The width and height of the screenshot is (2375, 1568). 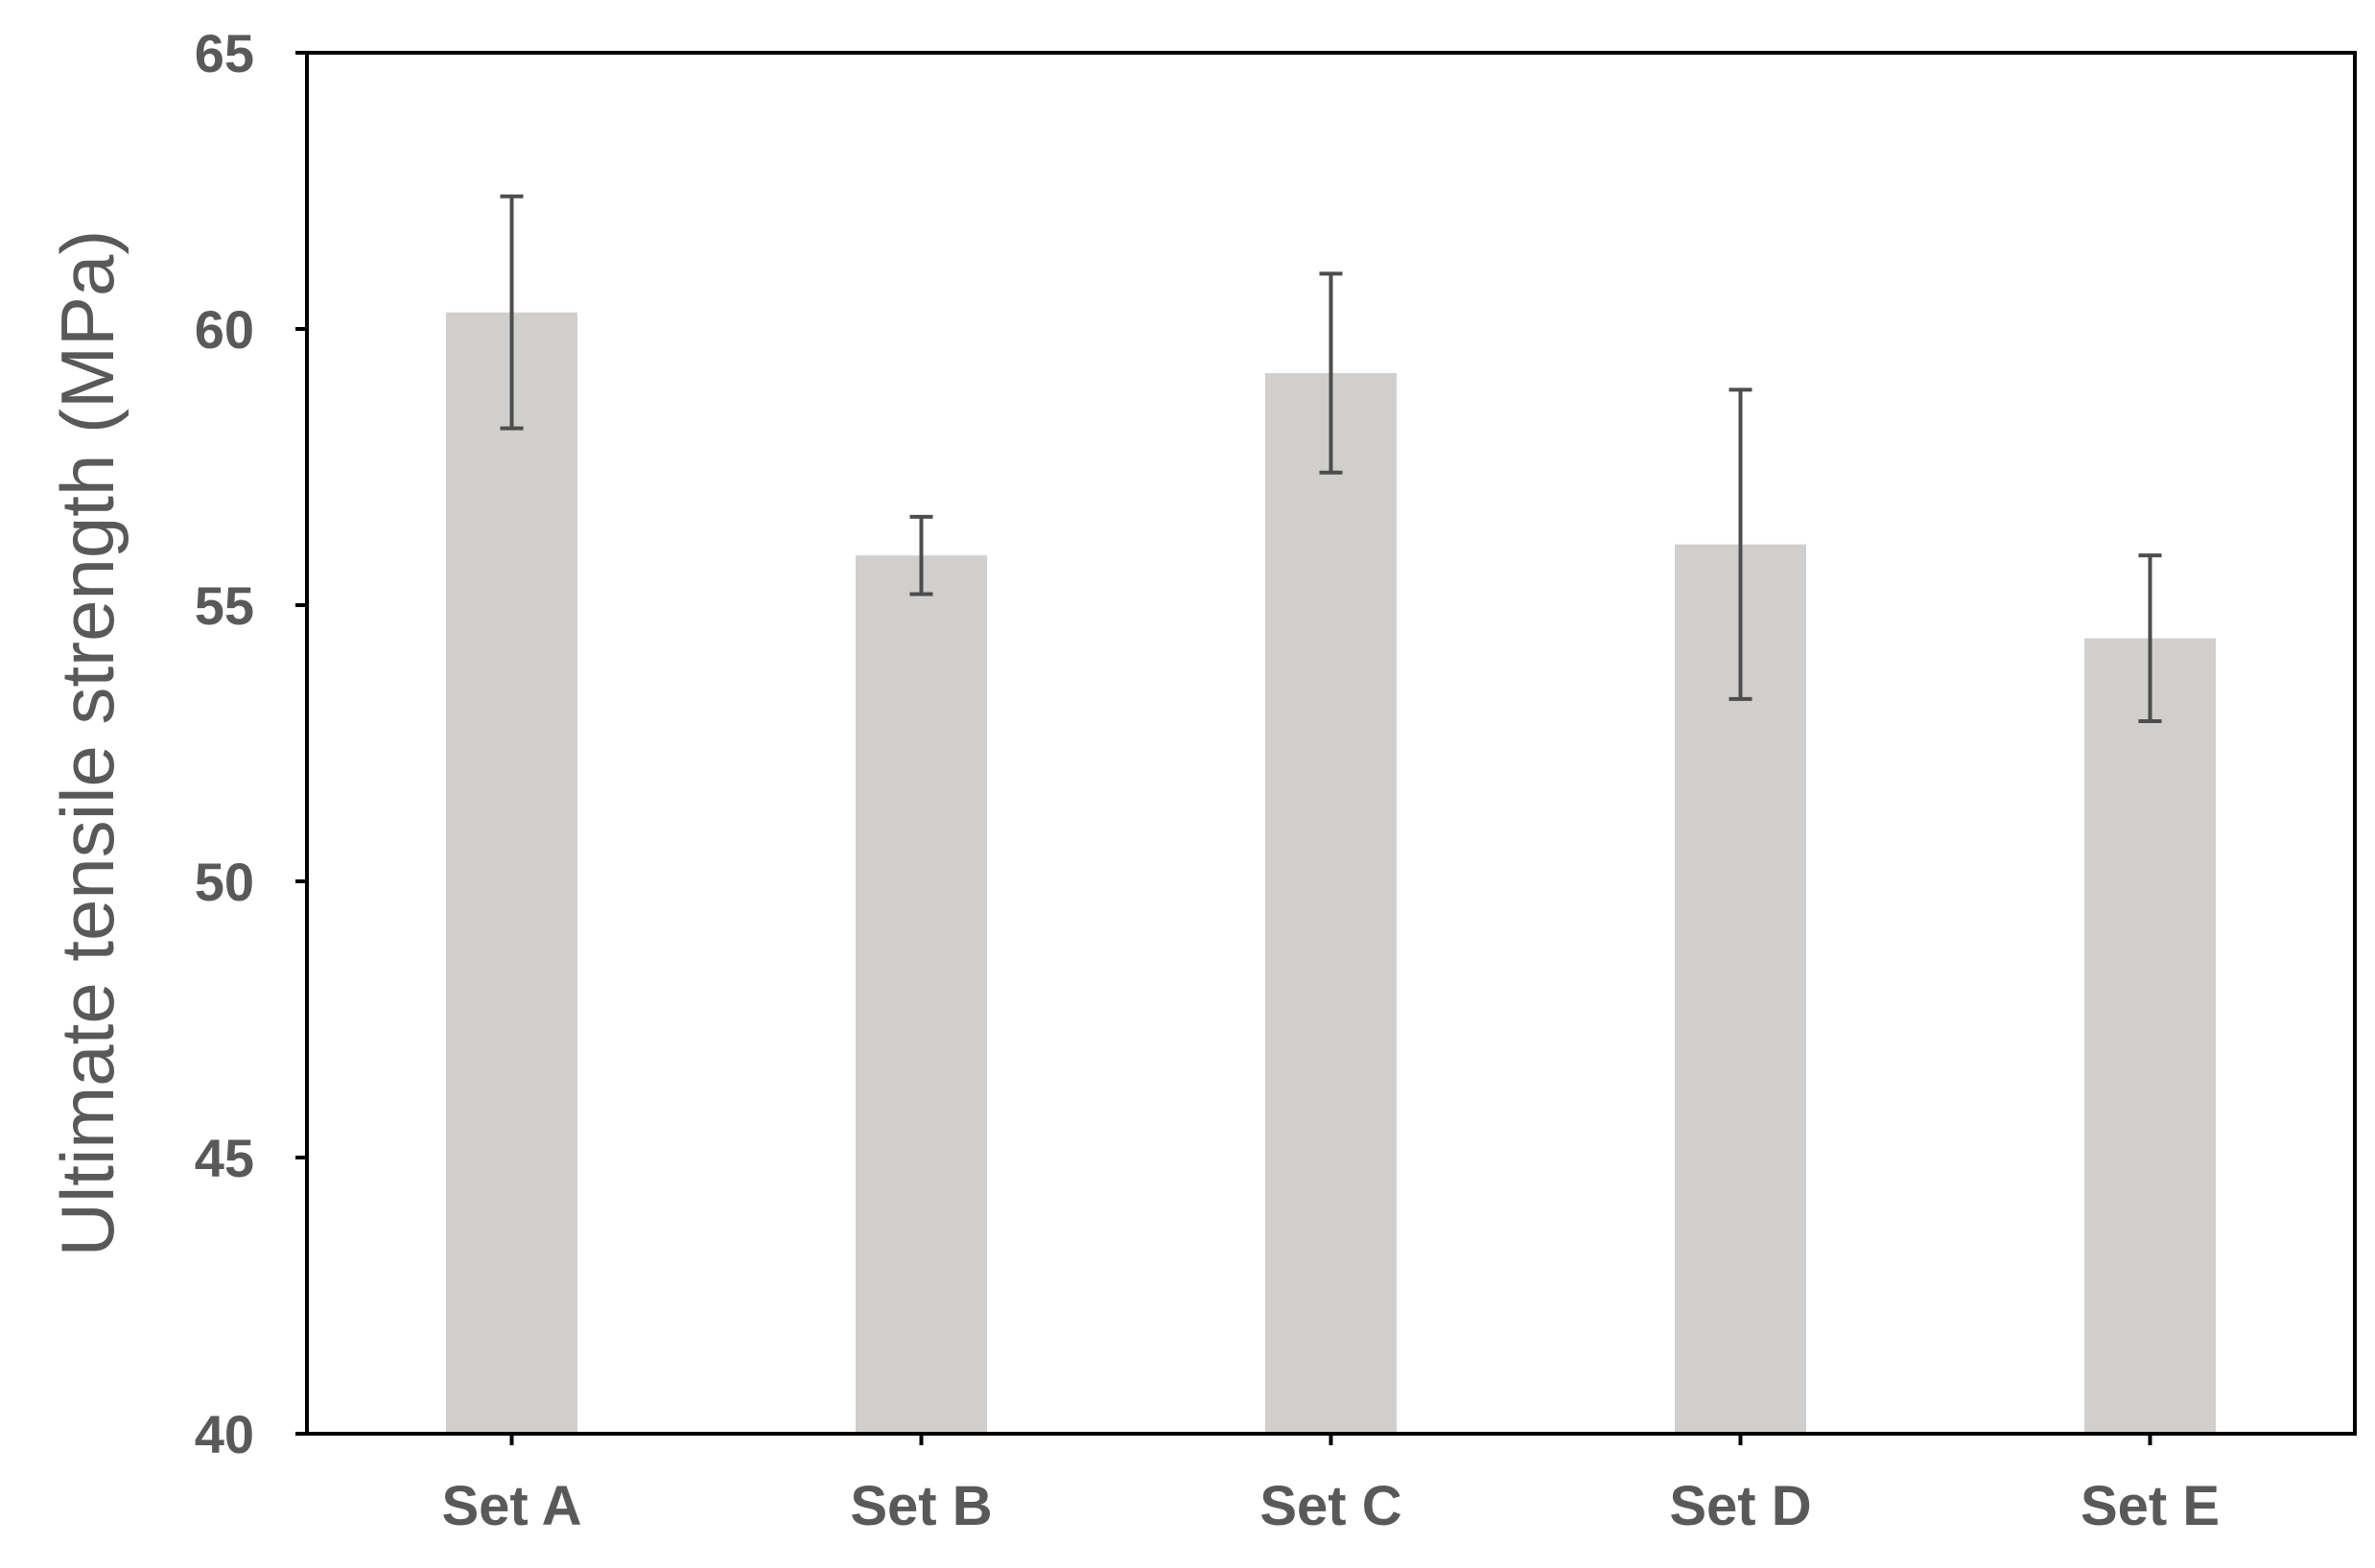 What do you see at coordinates (511, 1506) in the screenshot?
I see `x-tick-label: Set A` at bounding box center [511, 1506].